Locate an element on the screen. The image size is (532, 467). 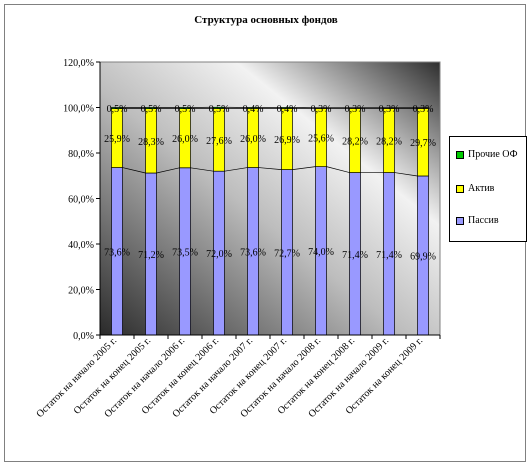
data-label-2-10: 29,7% is located at coordinates (423, 143).